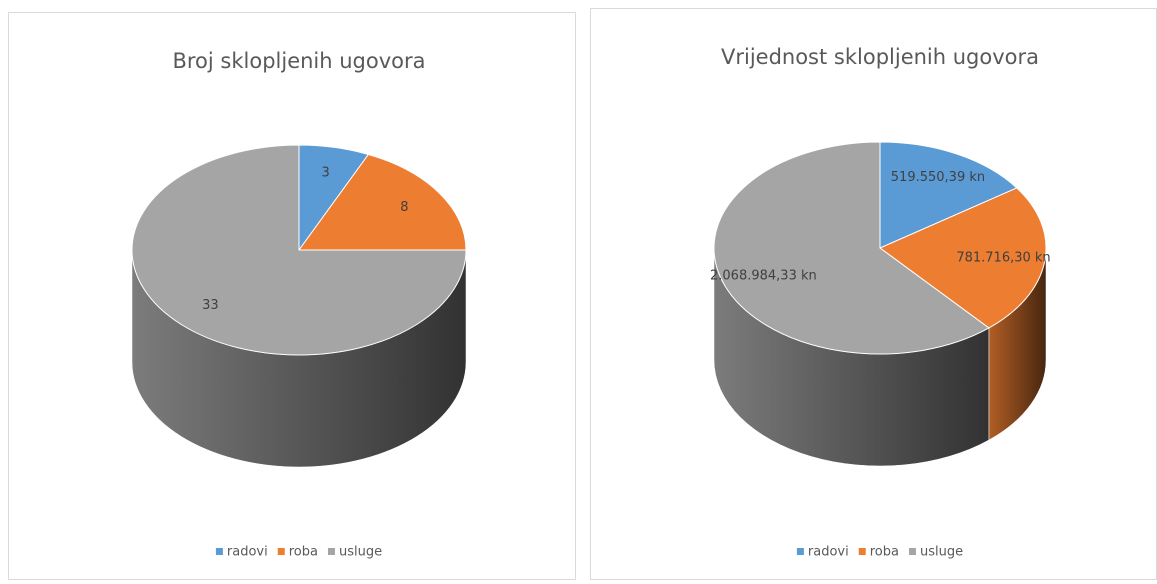  Describe the element at coordinates (880, 57) in the screenshot. I see `chart-title: Vrijednost sklopljenih ugovora` at that location.